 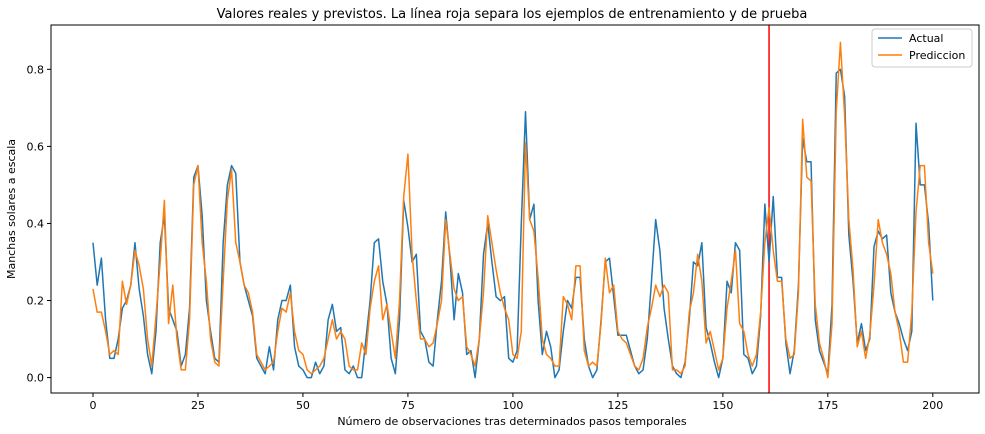 I want to click on x-tick-label: 200, so click(x=932, y=405).